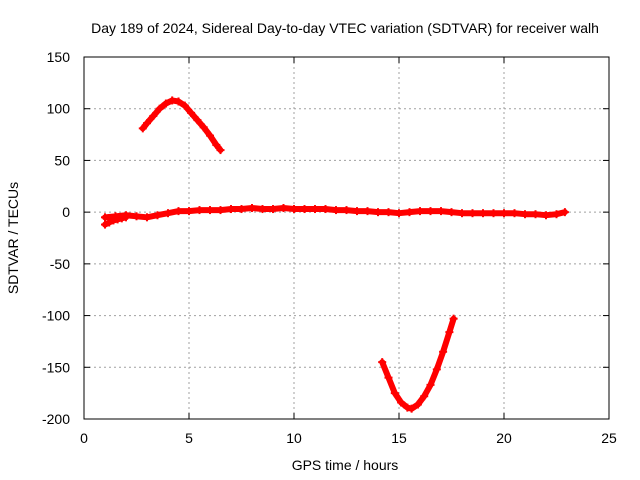 The width and height of the screenshot is (640, 480). What do you see at coordinates (59, 109) in the screenshot?
I see `y-tick-label: 100` at bounding box center [59, 109].